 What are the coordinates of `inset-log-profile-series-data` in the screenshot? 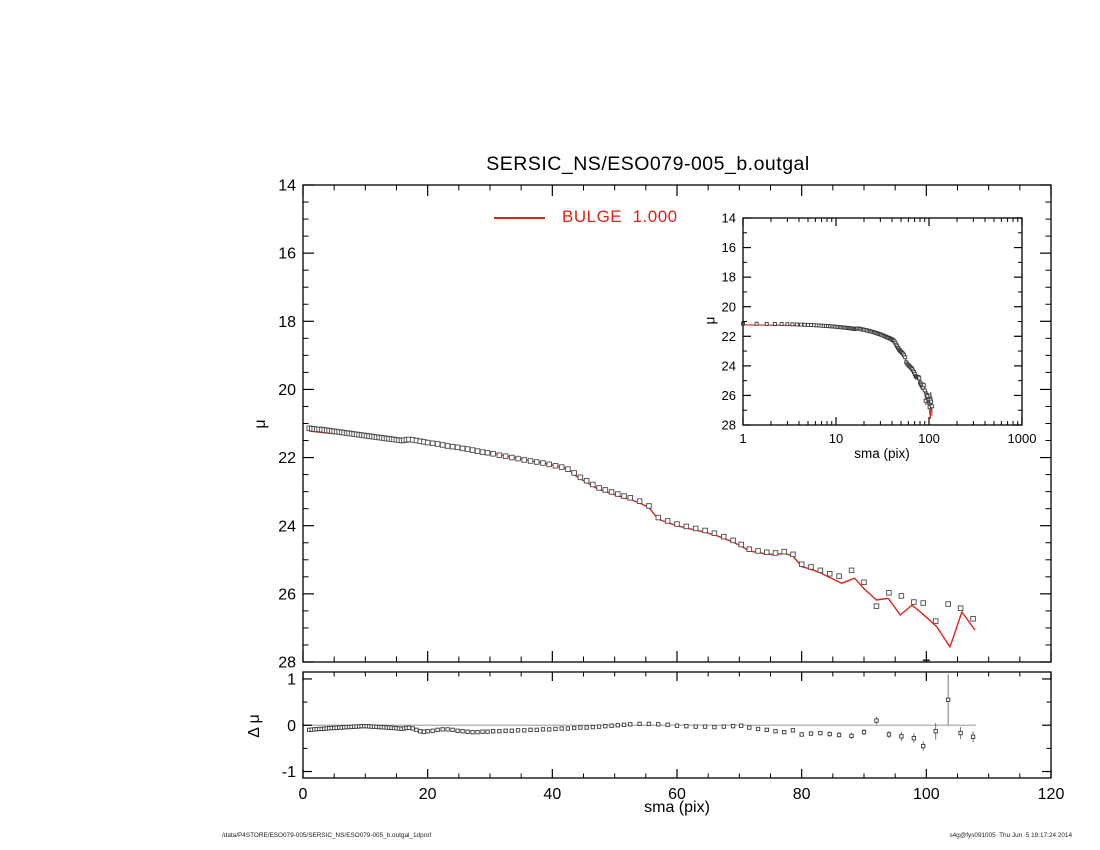 It's located at (837, 368).